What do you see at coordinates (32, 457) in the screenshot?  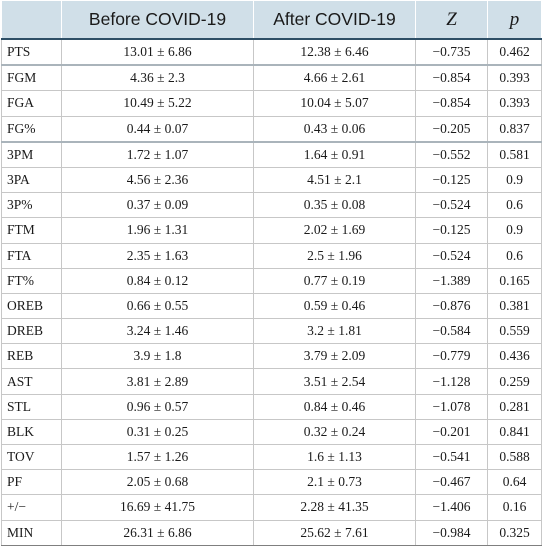 I see `stat-cell: TOV` at bounding box center [32, 457].